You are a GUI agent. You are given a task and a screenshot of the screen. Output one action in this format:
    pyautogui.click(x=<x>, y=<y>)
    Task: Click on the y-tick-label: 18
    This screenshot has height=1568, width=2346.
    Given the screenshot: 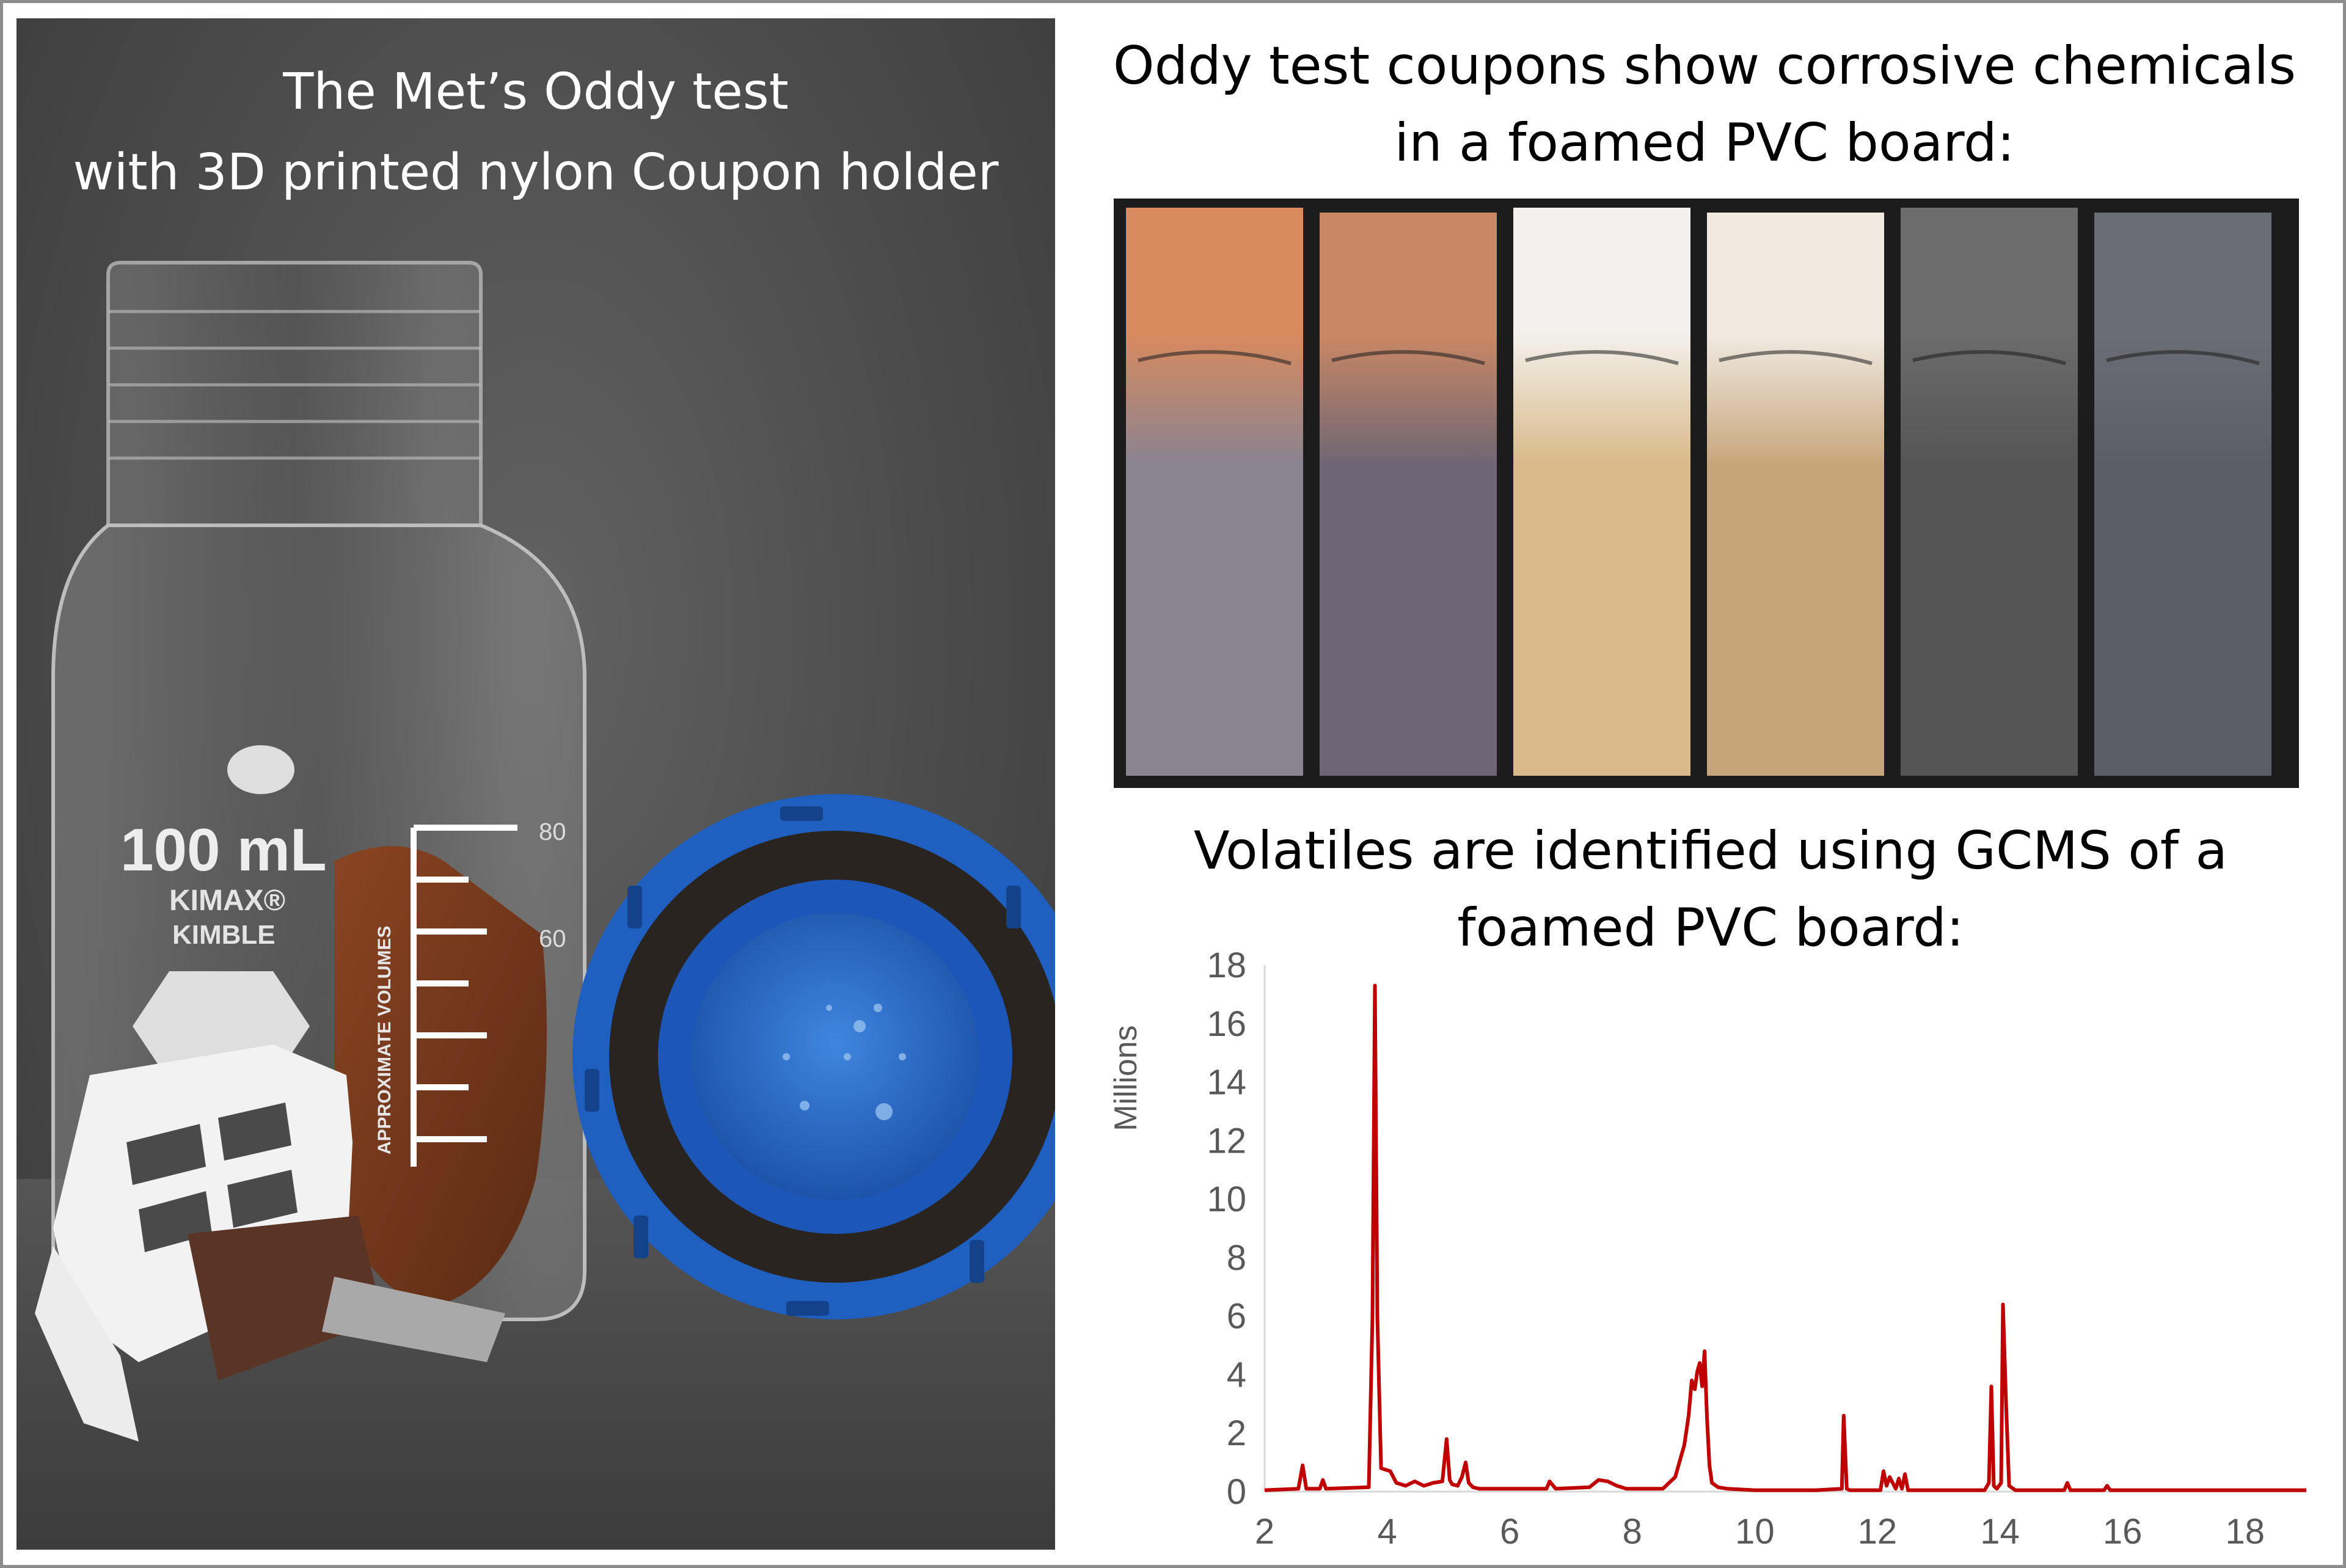 What is the action you would take?
    pyautogui.click(x=1226, y=965)
    